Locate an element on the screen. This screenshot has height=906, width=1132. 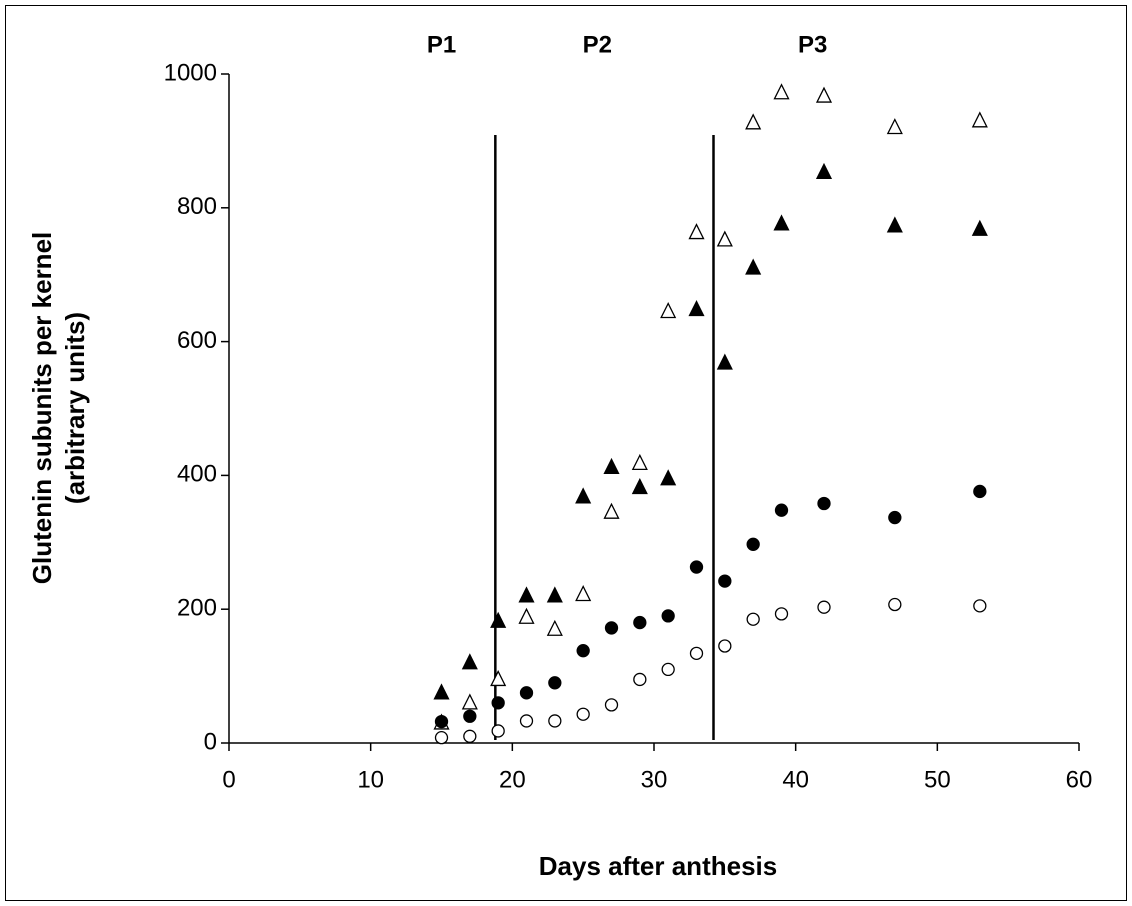
x-tick-label: 20 is located at coordinates (512, 779).